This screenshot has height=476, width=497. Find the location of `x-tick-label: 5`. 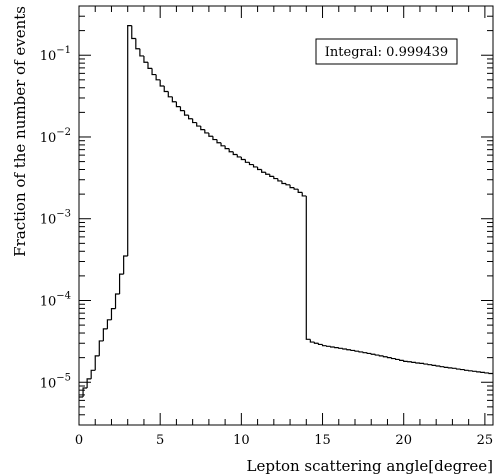

x-tick-label: 5 is located at coordinates (160, 440).